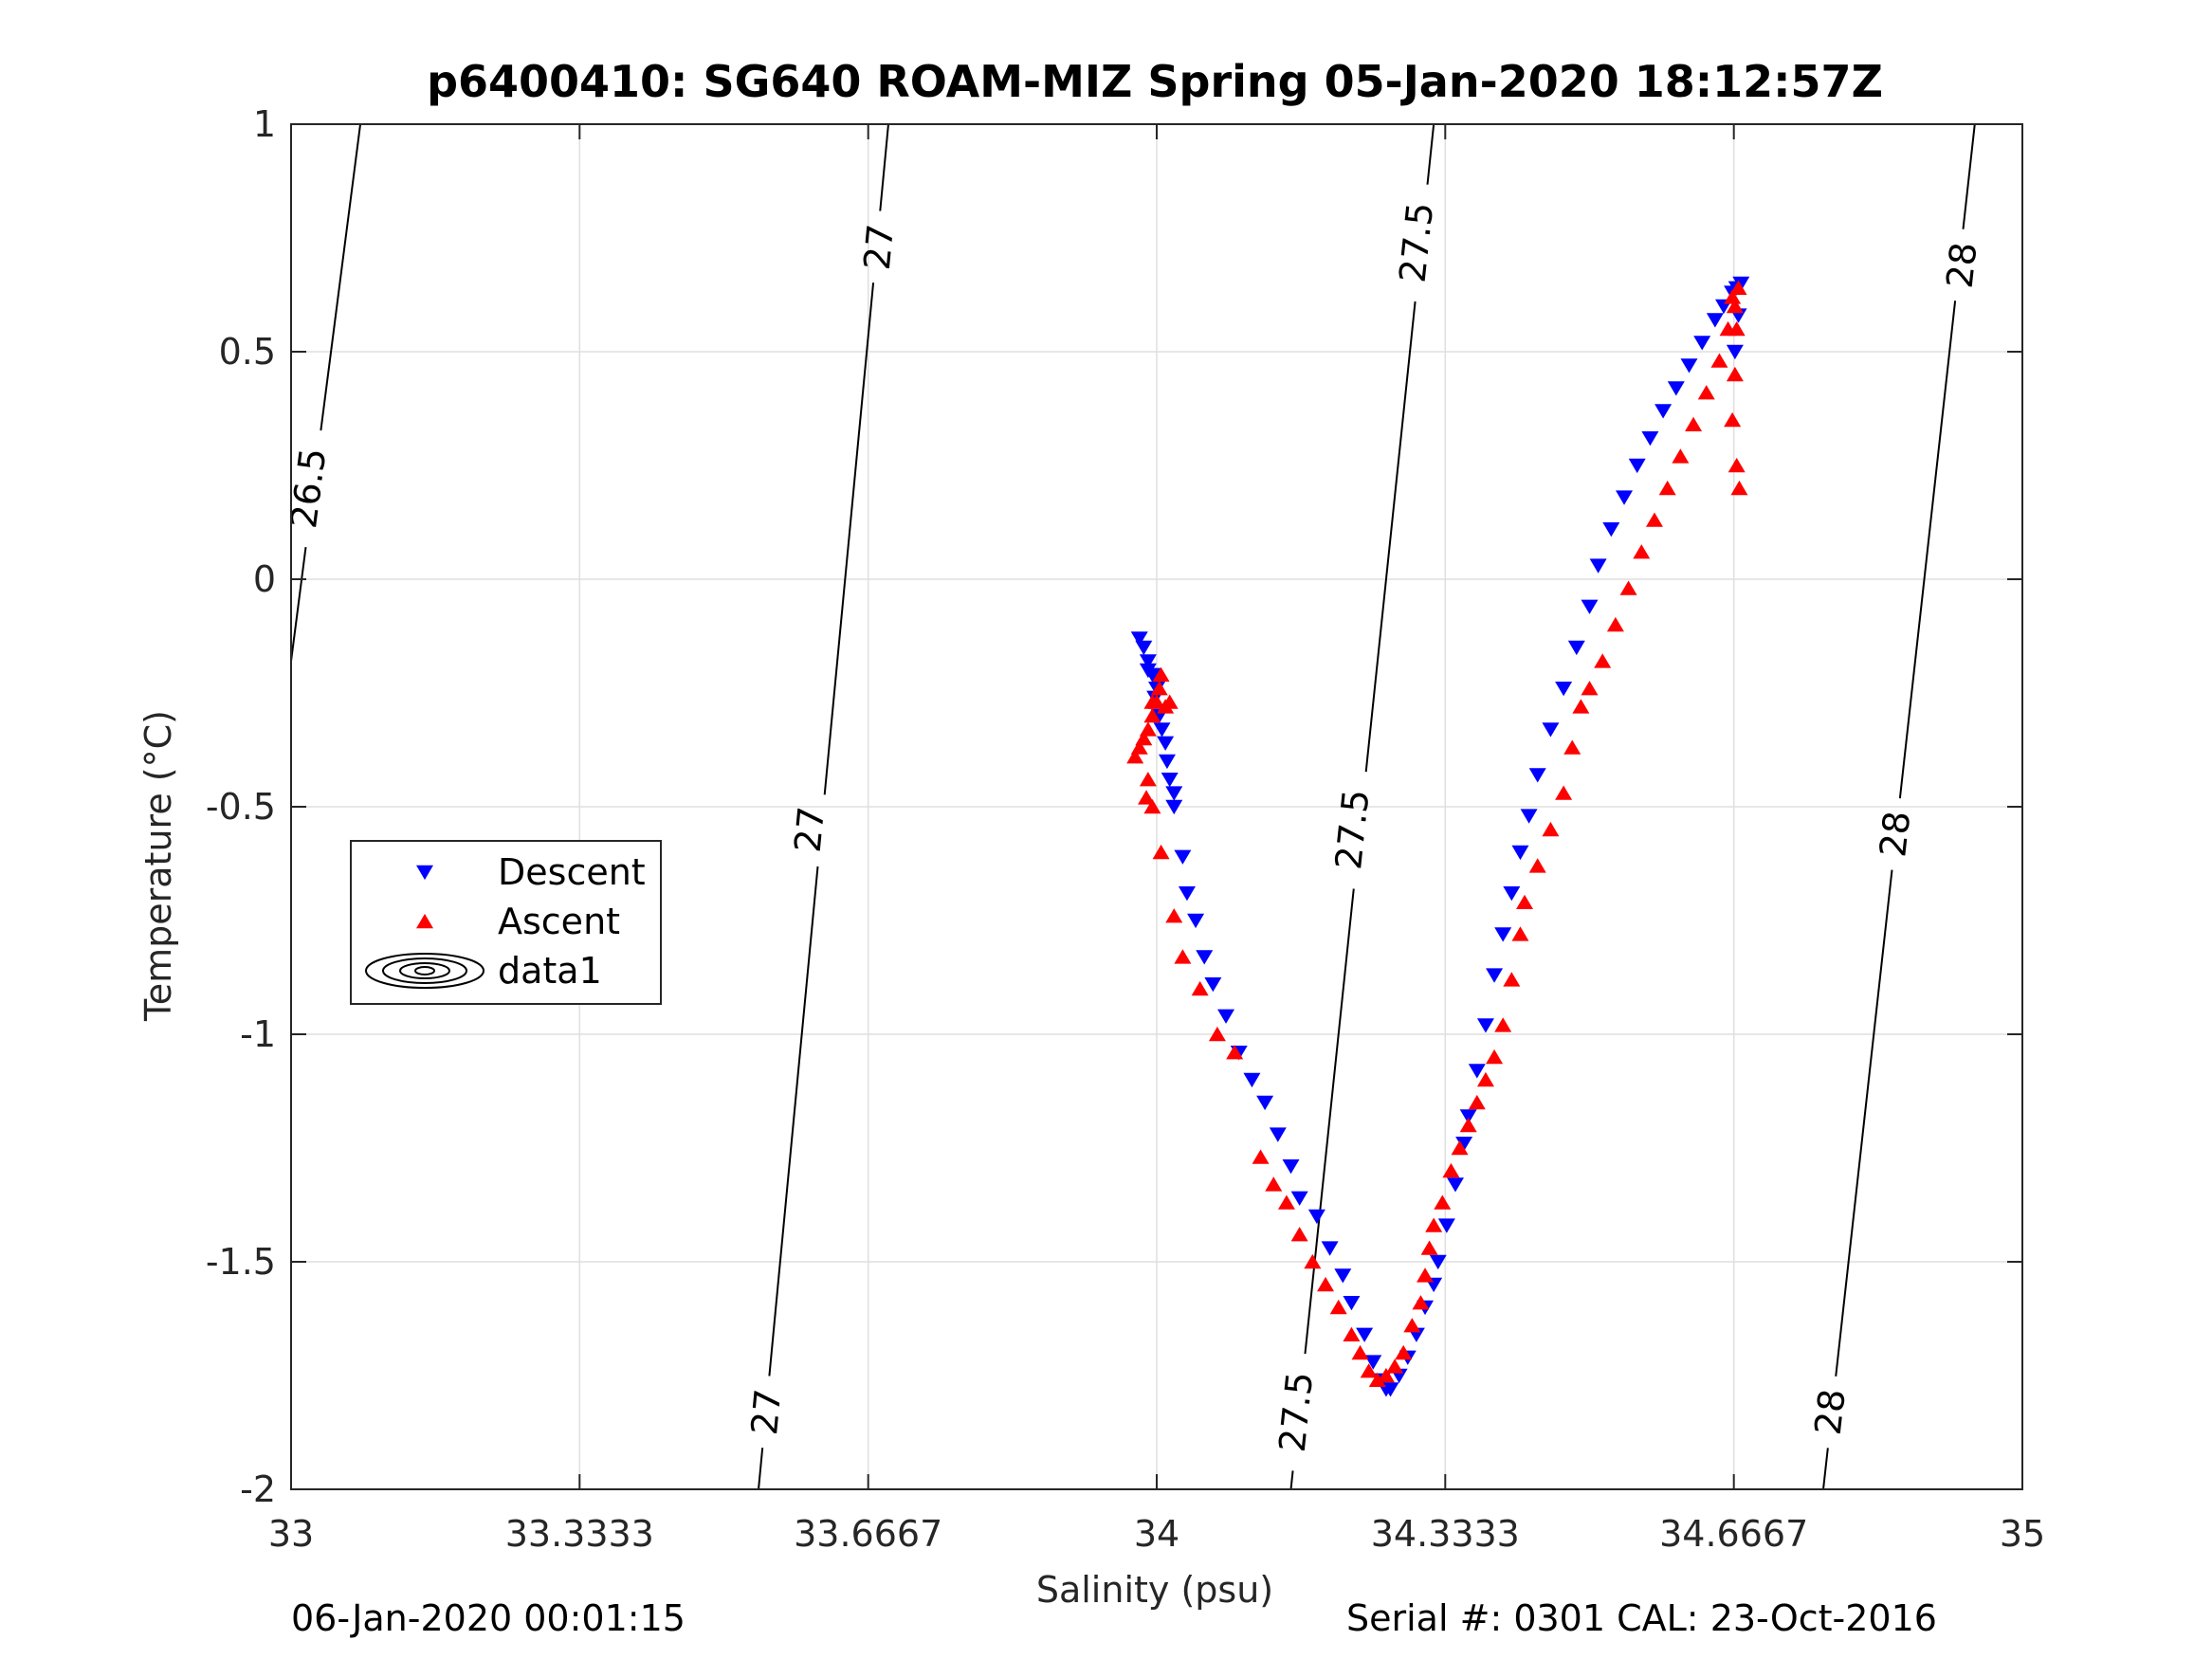 Image resolution: width=2212 pixels, height=1659 pixels. Describe the element at coordinates (247, 352) in the screenshot. I see `y-tick-label: 0.5` at that location.